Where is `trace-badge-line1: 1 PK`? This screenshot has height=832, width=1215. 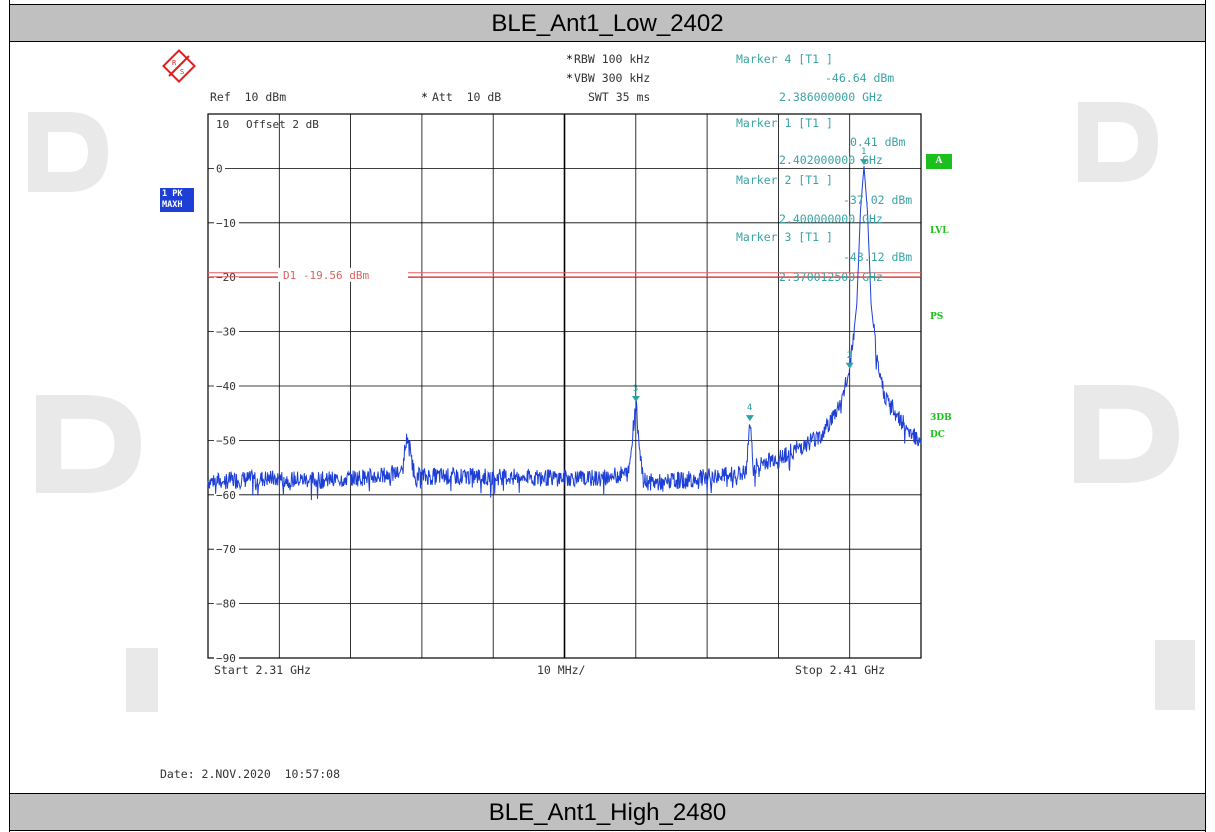 trace-badge-line1: 1 PK is located at coordinates (172, 194).